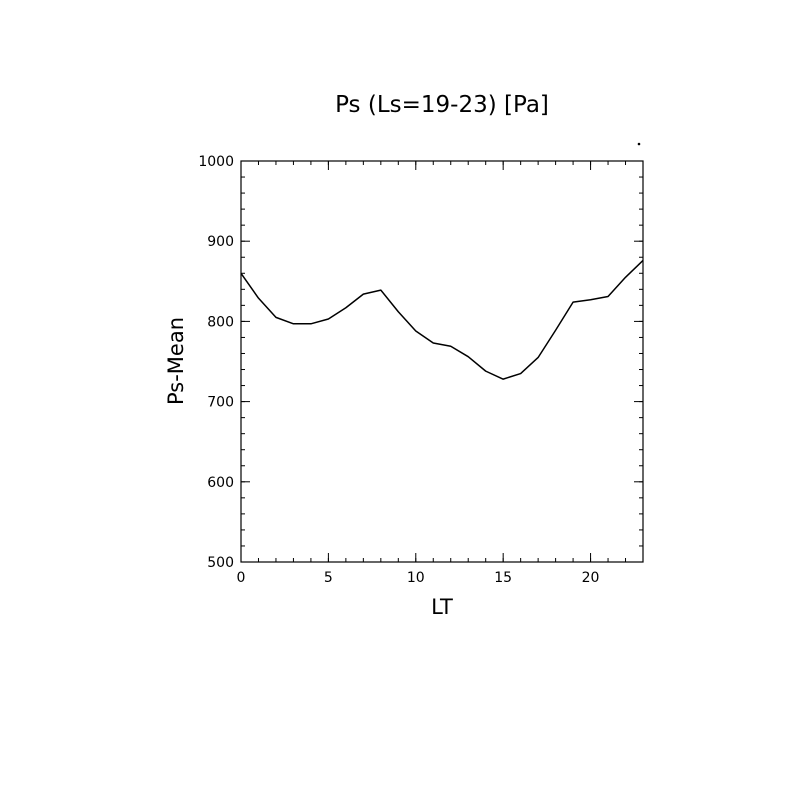 This screenshot has height=809, width=804. Describe the element at coordinates (442, 607) in the screenshot. I see `x-axis-label: LT` at that location.